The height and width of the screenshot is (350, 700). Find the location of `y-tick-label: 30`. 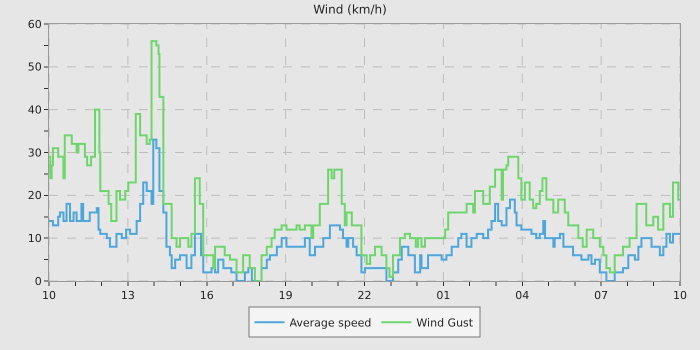

y-tick-label: 30 is located at coordinates (35, 153).